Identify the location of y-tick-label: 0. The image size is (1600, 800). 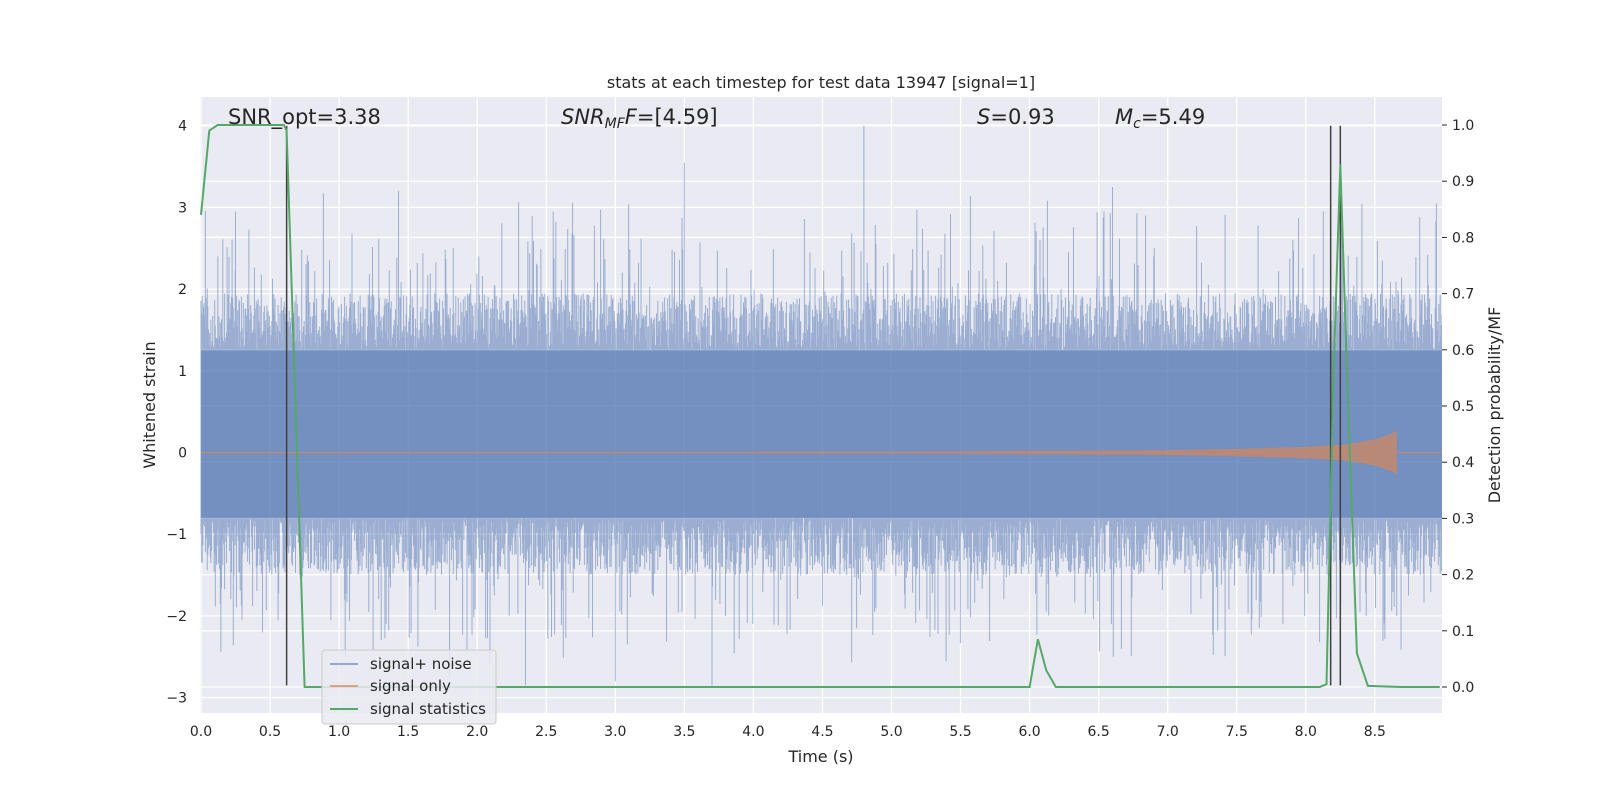
(182, 454).